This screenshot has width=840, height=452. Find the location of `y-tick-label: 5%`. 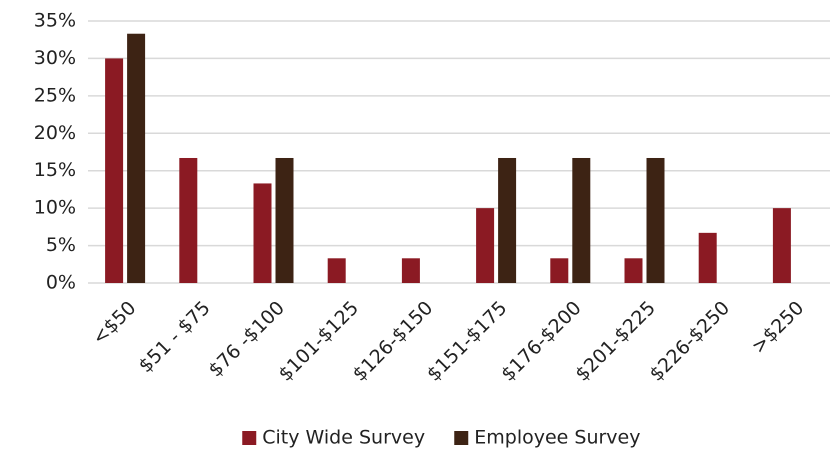

y-tick-label: 5% is located at coordinates (61, 245).